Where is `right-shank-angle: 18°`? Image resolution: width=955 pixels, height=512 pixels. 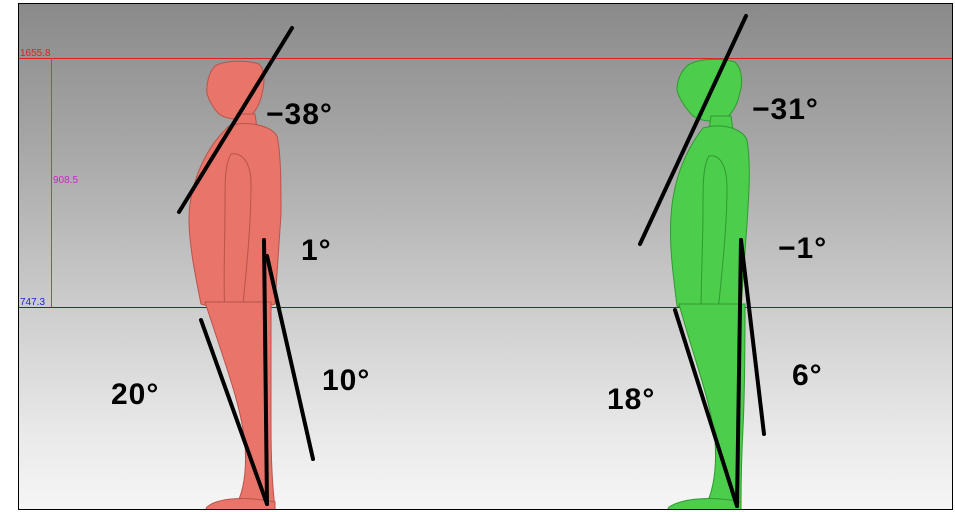 right-shank-angle: 18° is located at coordinates (631, 399).